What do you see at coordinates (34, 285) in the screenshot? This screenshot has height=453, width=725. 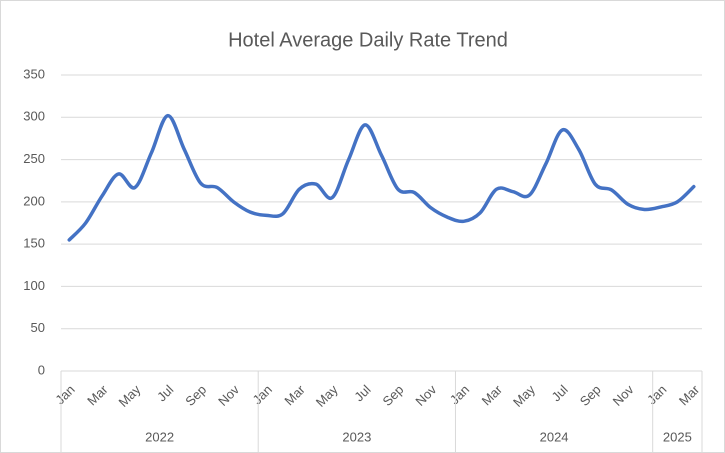 I see `y-tick-label: 100` at bounding box center [34, 285].